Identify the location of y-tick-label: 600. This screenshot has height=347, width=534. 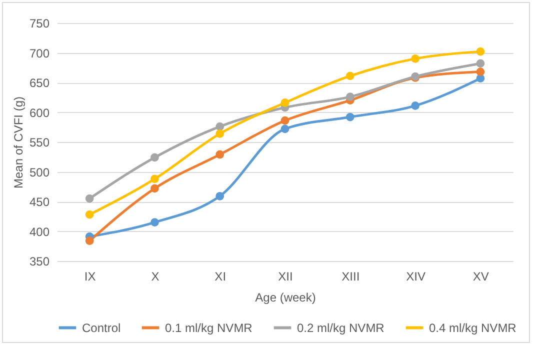
(39, 113).